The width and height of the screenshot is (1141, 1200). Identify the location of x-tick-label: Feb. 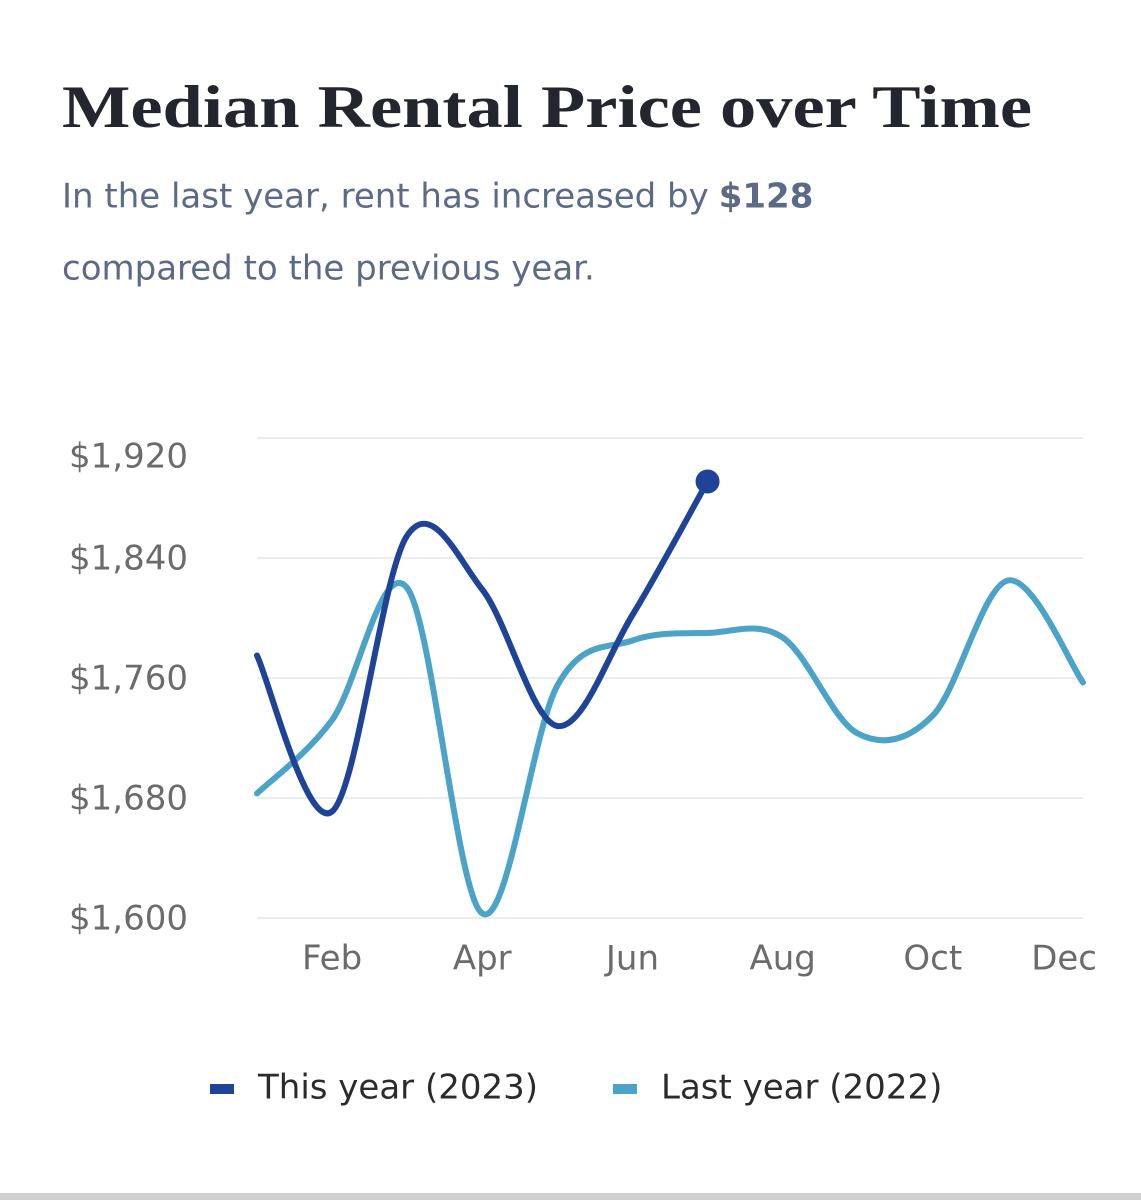
(332, 959).